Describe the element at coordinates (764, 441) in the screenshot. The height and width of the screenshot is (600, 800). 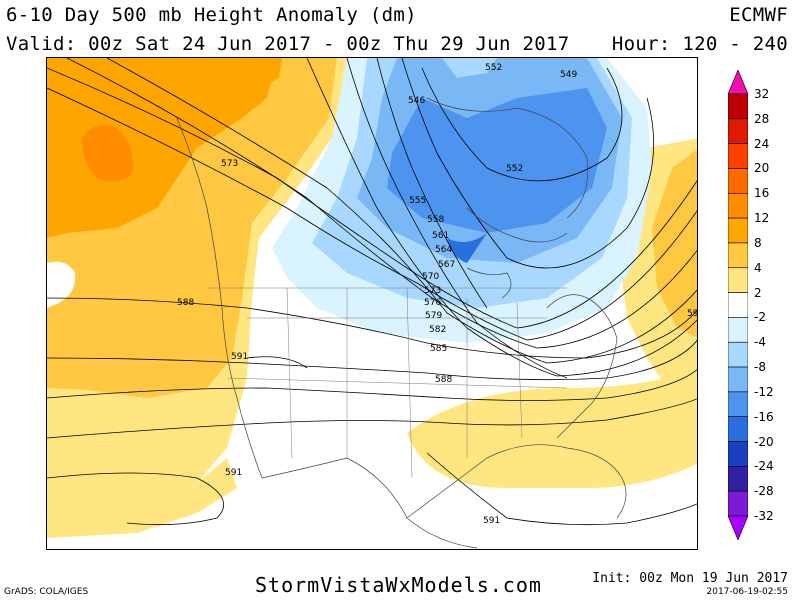
I see `colorbar-tick-label: -20` at that location.